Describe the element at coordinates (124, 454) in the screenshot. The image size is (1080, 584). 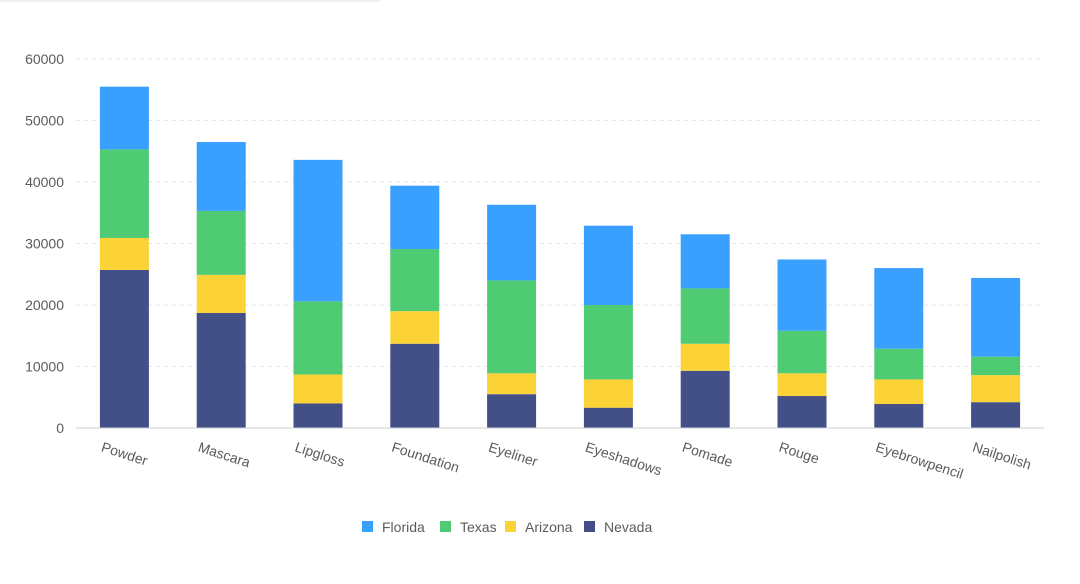
I see `x-tick-label: Powder` at that location.